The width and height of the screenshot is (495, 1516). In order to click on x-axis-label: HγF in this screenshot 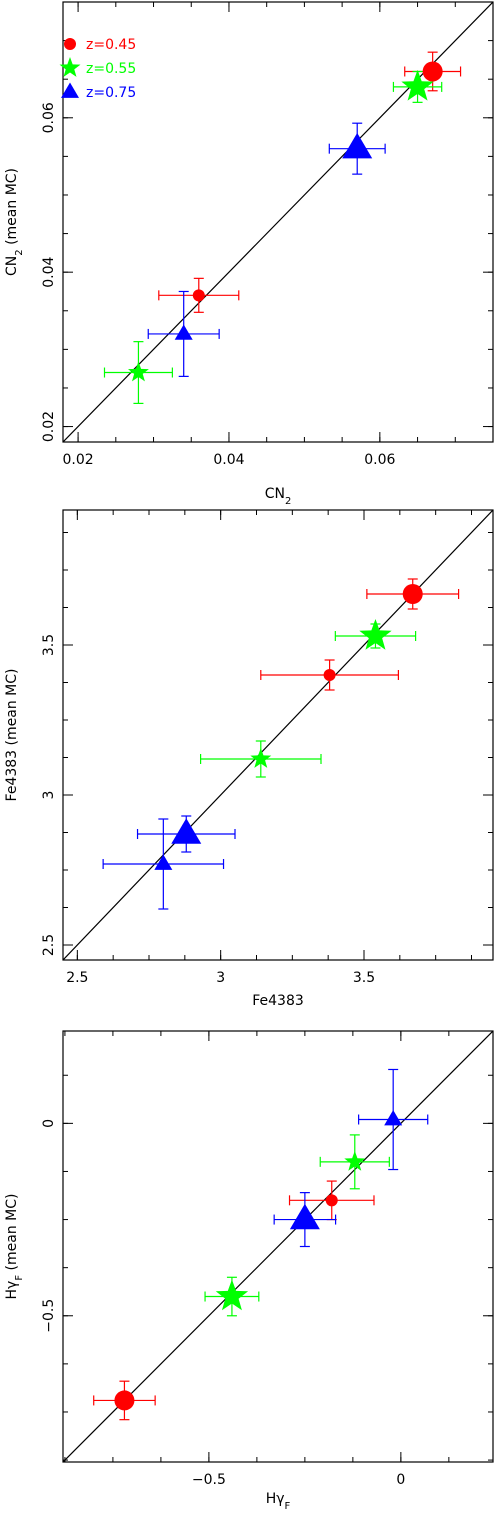, I will do `click(278, 1501)`.